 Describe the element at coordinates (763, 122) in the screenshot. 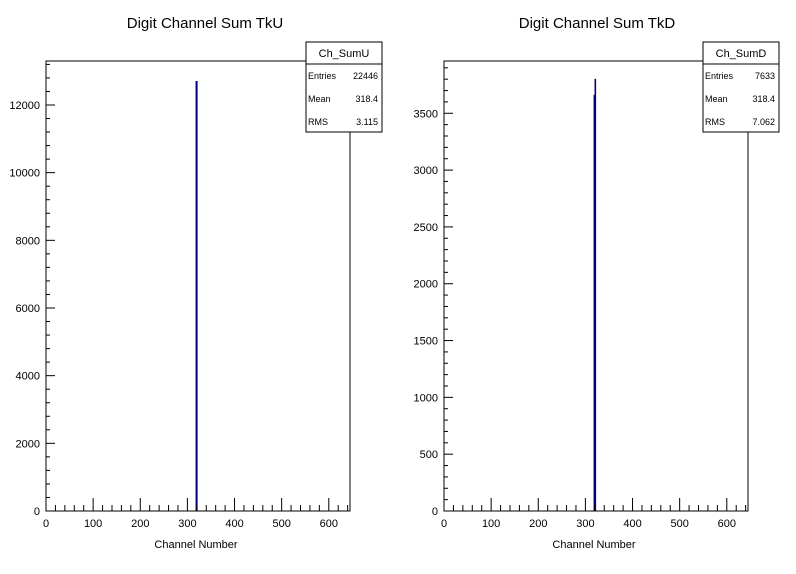

I see `stats-row-value: 7.062` at that location.